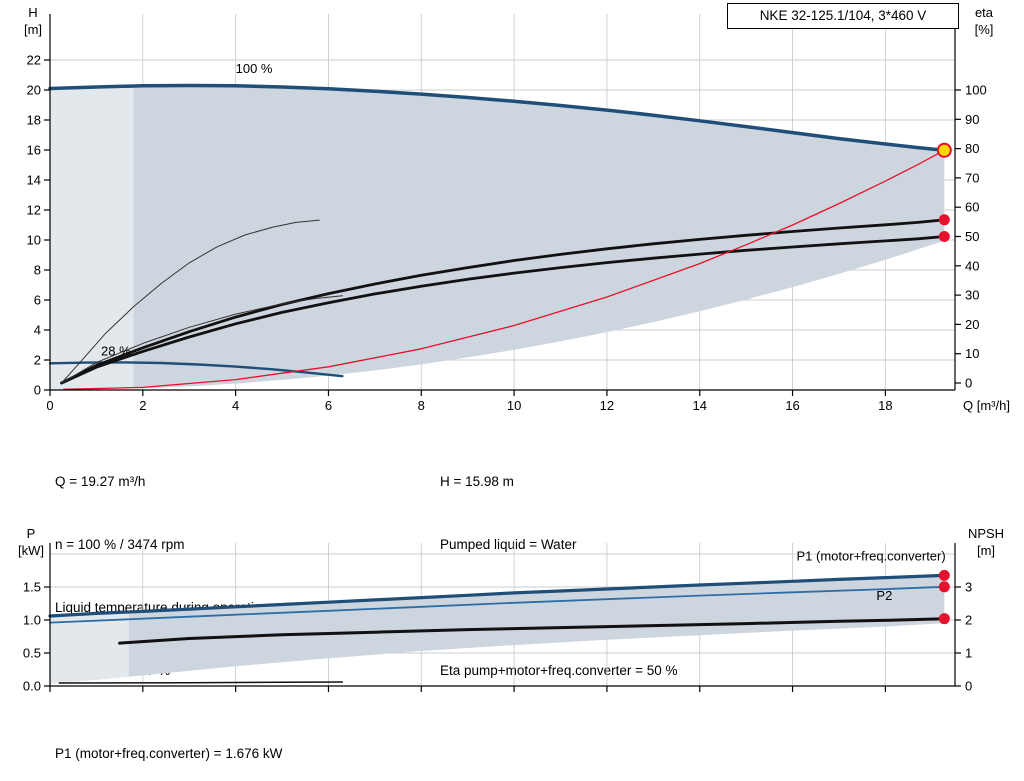  I want to click on x-tick-label: 14, so click(700, 405).